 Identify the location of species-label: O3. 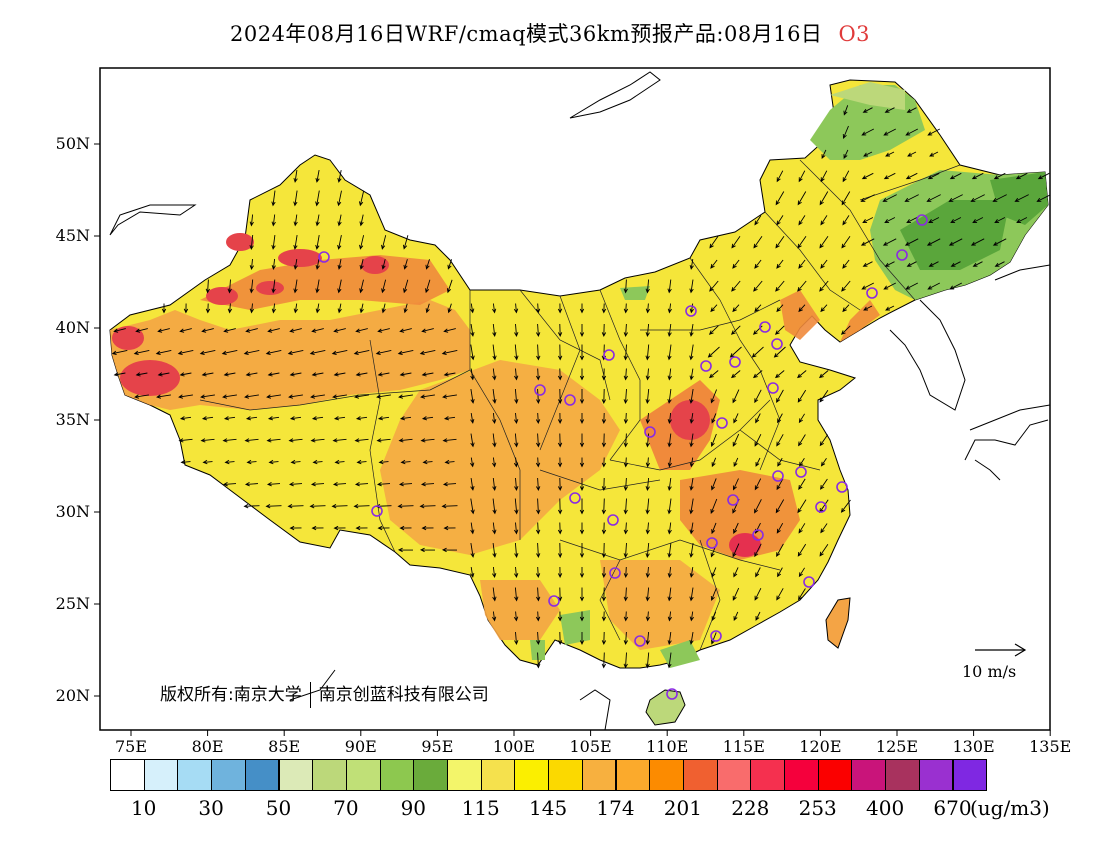
(854, 34).